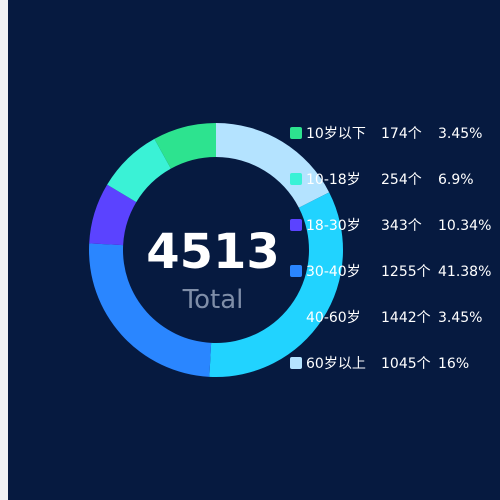  I want to click on legend-percent: 10.34%, so click(464, 226).